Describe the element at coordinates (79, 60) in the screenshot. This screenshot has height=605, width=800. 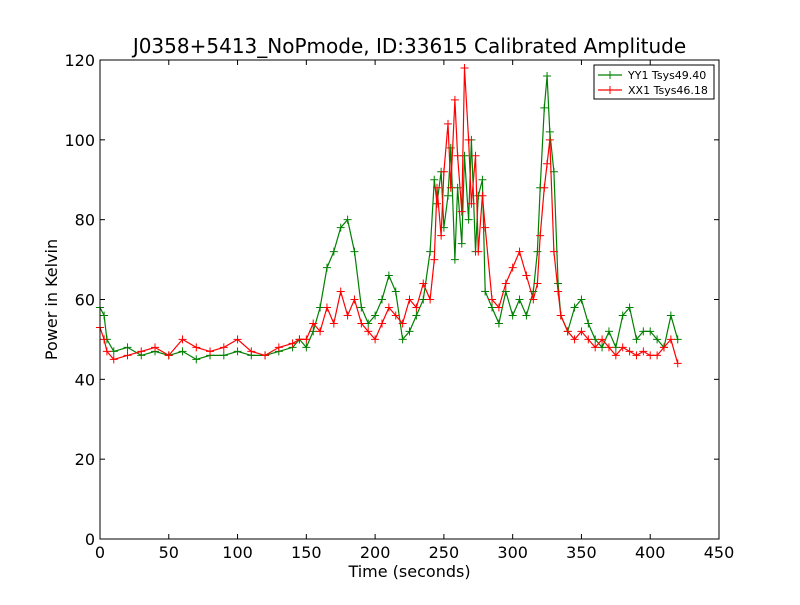
I see `y-tick-label: 120` at that location.